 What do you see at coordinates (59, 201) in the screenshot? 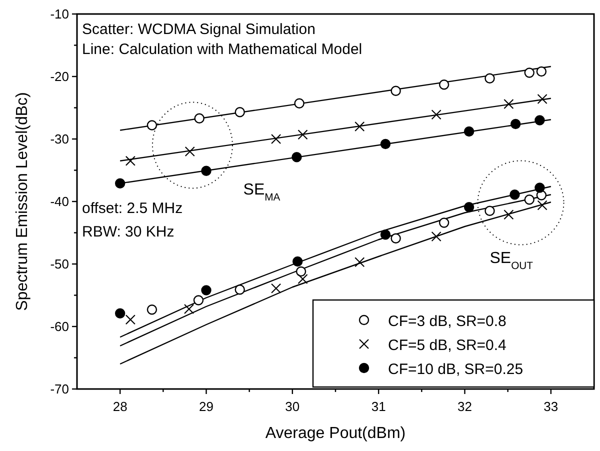
I see `y-tick-label: -40` at bounding box center [59, 201].